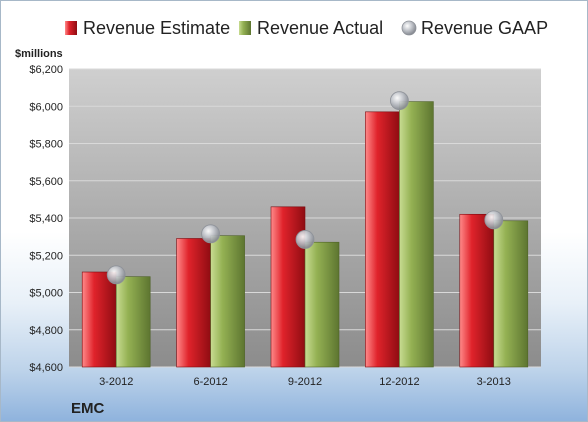  Describe the element at coordinates (46, 256) in the screenshot. I see `y-tick-label: $5,200` at that location.